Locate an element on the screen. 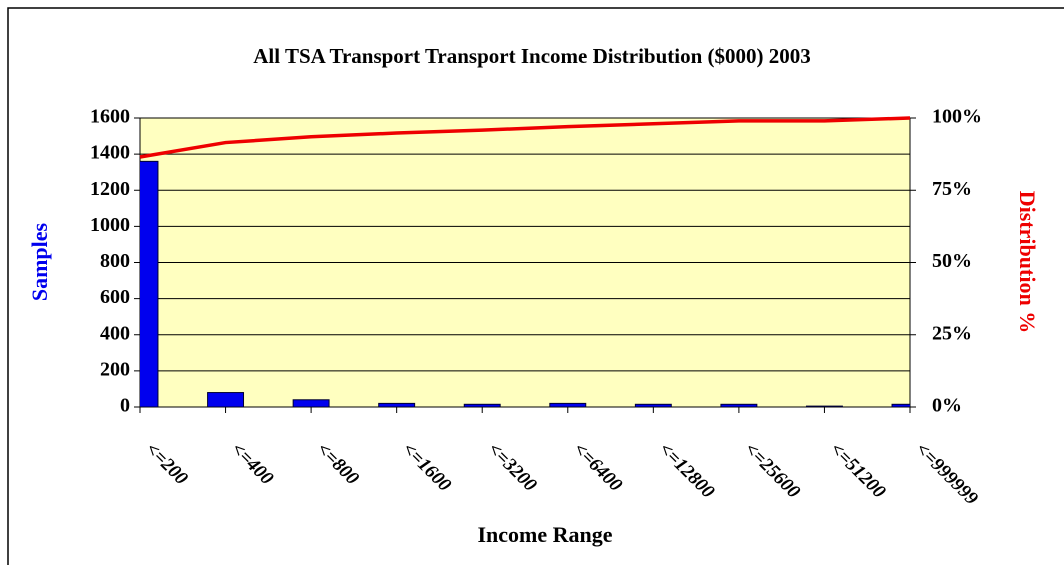  y-tick-label: 0 is located at coordinates (125, 406).